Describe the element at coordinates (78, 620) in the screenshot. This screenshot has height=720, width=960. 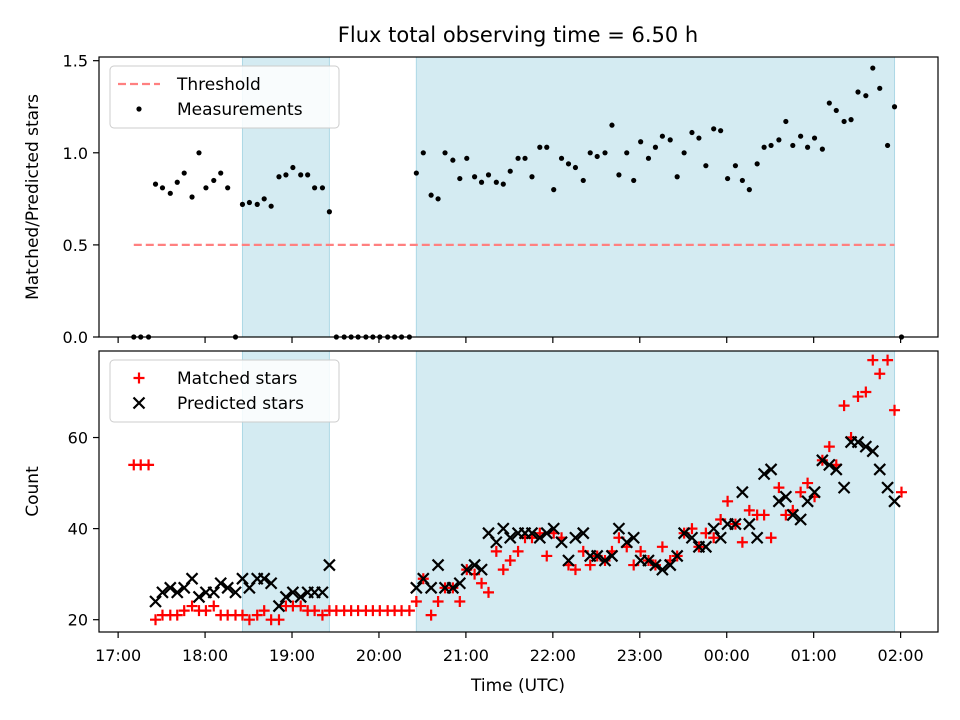
I see `y-tick-label: 20` at that location.